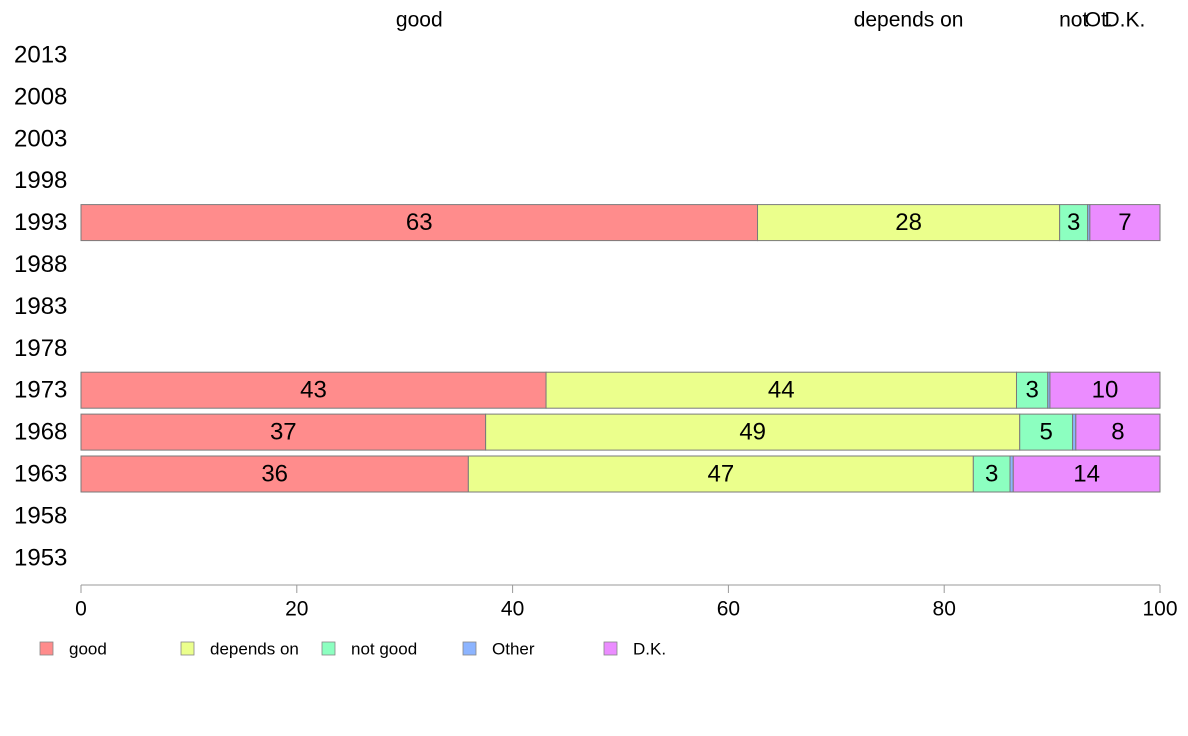 The width and height of the screenshot is (1188, 736). Describe the element at coordinates (1073, 20) in the screenshot. I see `top-category-label: not` at that location.